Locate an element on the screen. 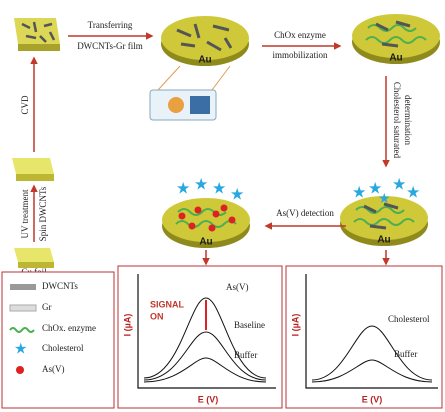  legend-label: Cholesterol is located at coordinates (63, 348).